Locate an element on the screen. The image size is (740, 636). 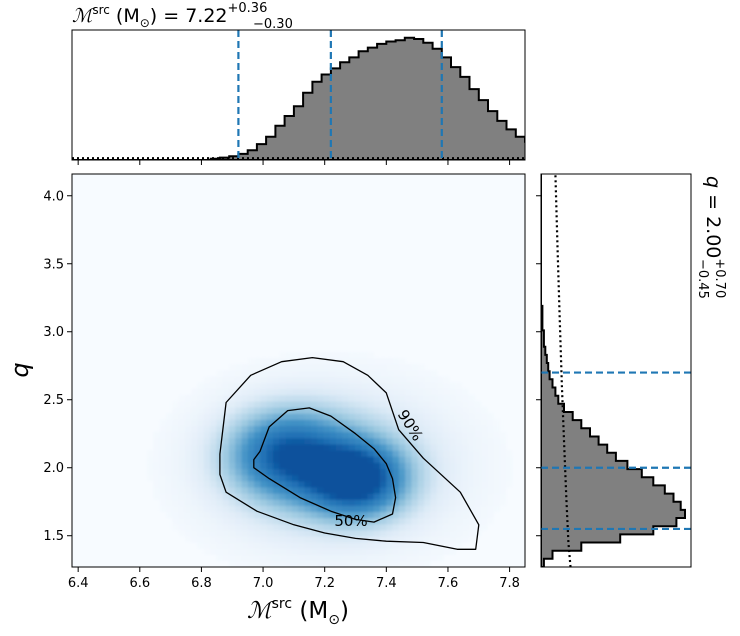
x-tick-label: 7.0 is located at coordinates (263, 583).